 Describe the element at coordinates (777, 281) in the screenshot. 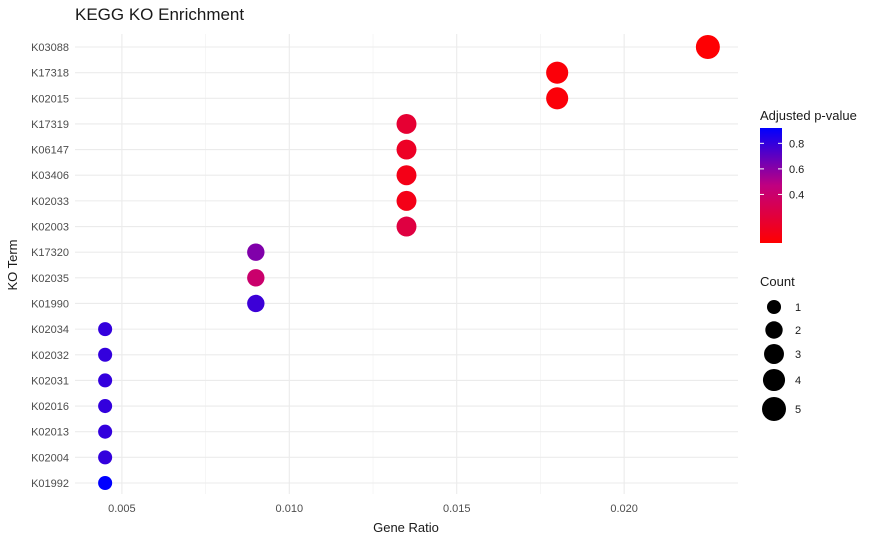

I see `size-legend-title: Count` at that location.